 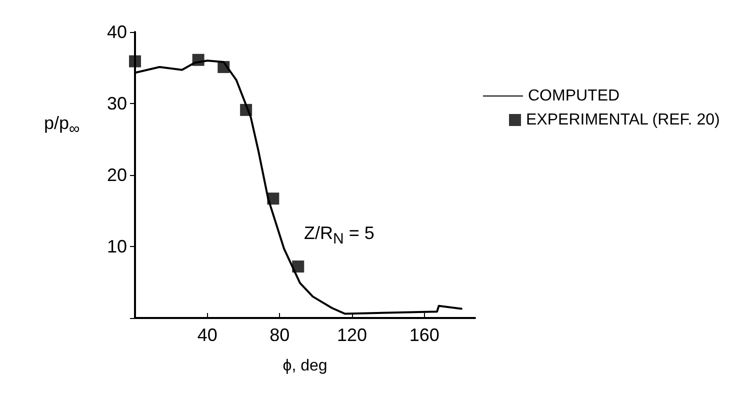 I want to click on y-tick-label: 30, so click(x=116, y=104).